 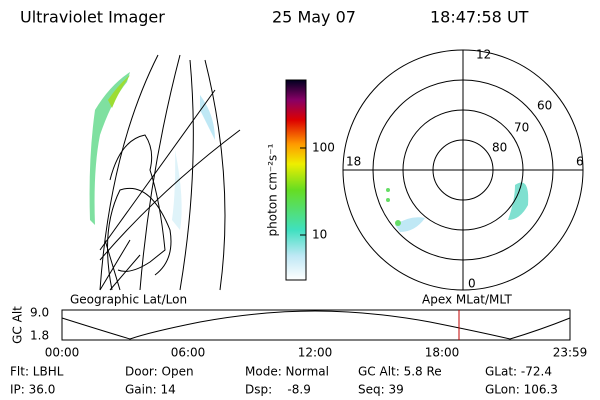 I want to click on lat-label: 60, so click(x=544, y=106).